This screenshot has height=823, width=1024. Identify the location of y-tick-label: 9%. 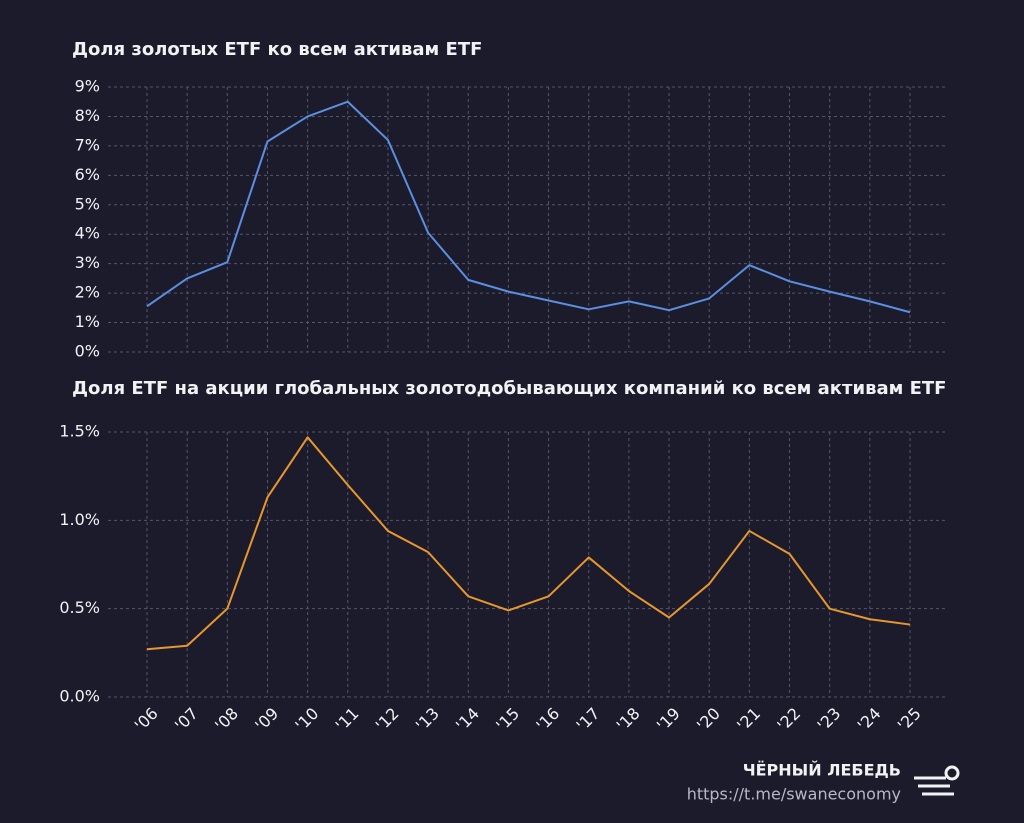
(87, 86).